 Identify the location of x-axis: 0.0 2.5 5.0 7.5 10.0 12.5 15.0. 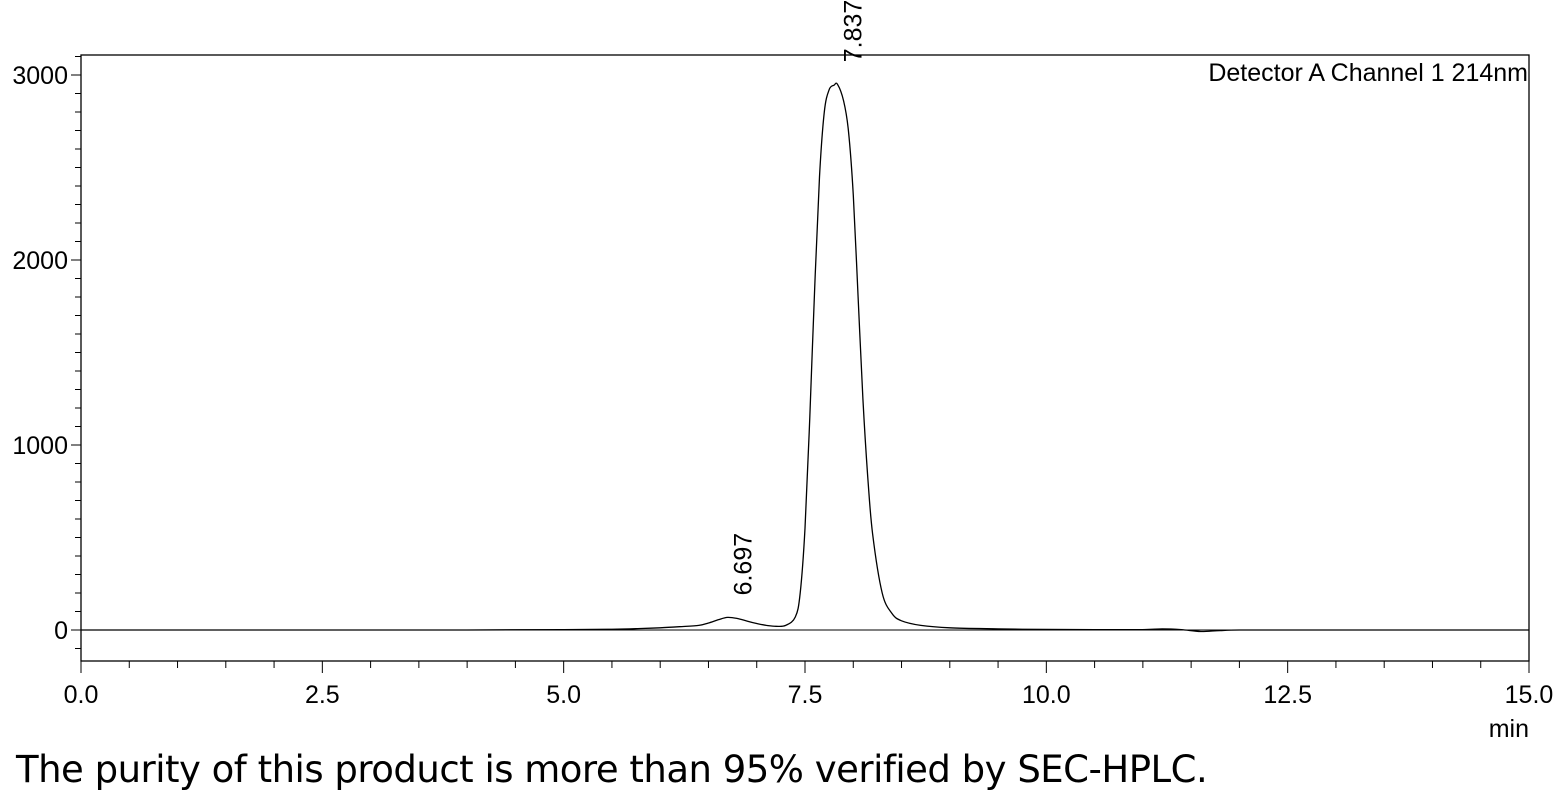
(809, 685).